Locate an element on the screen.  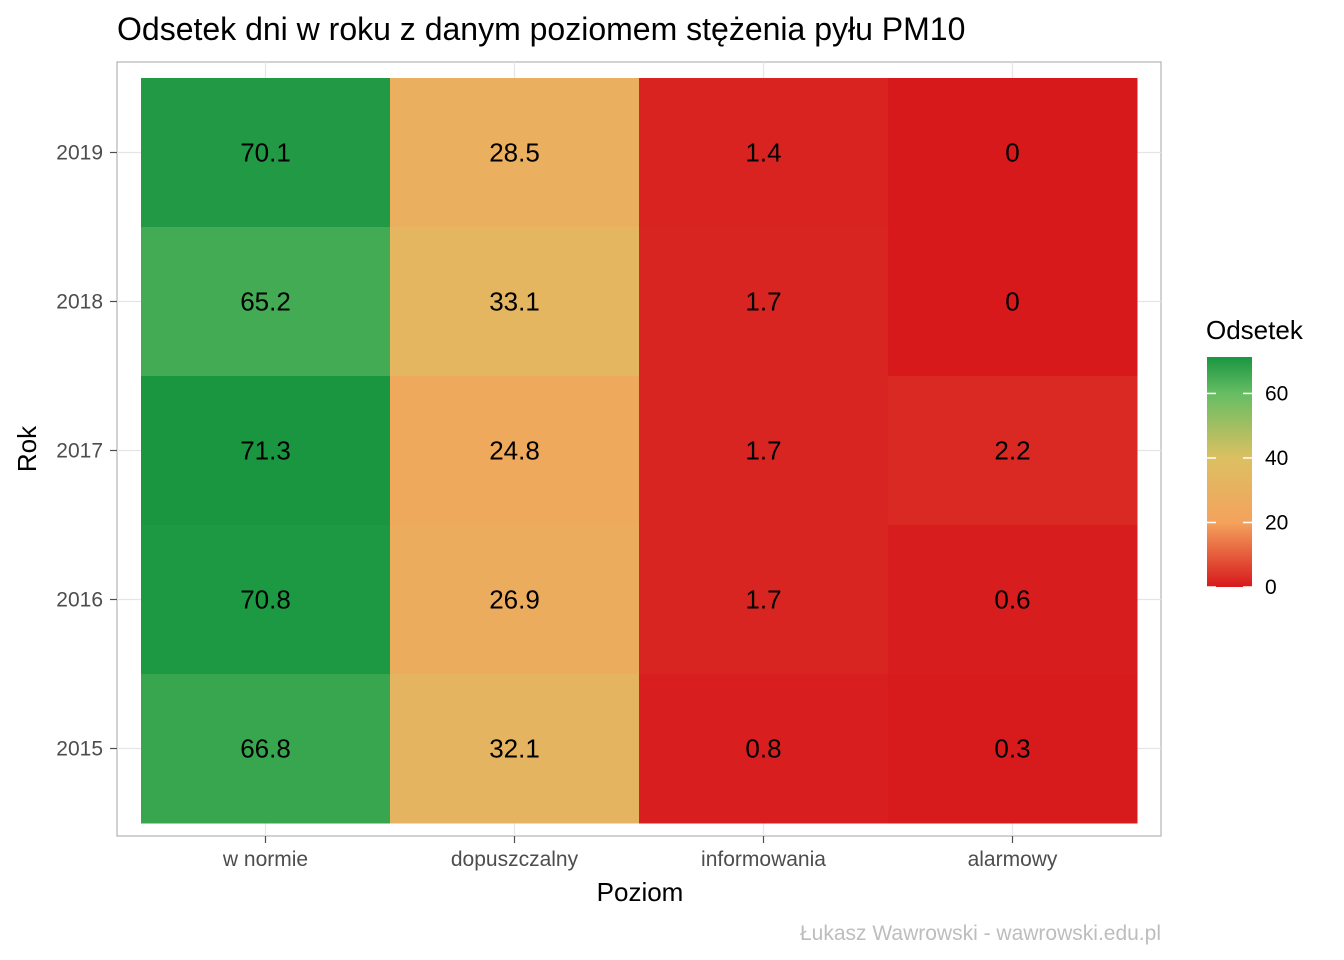
cell-value-label: 1.4 is located at coordinates (763, 153).